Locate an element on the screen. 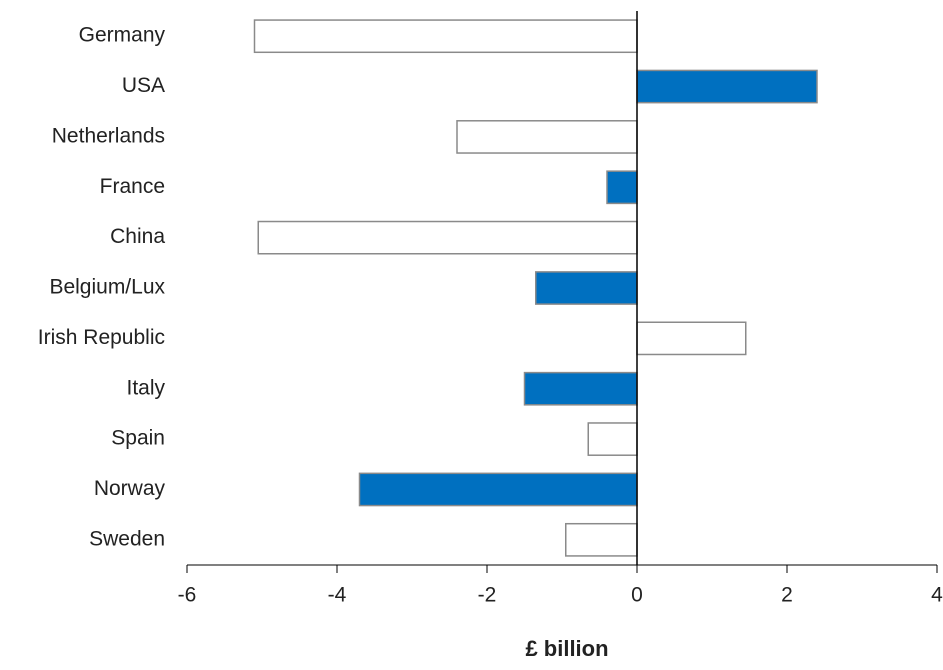  x-tick-label: -4 is located at coordinates (337, 595).